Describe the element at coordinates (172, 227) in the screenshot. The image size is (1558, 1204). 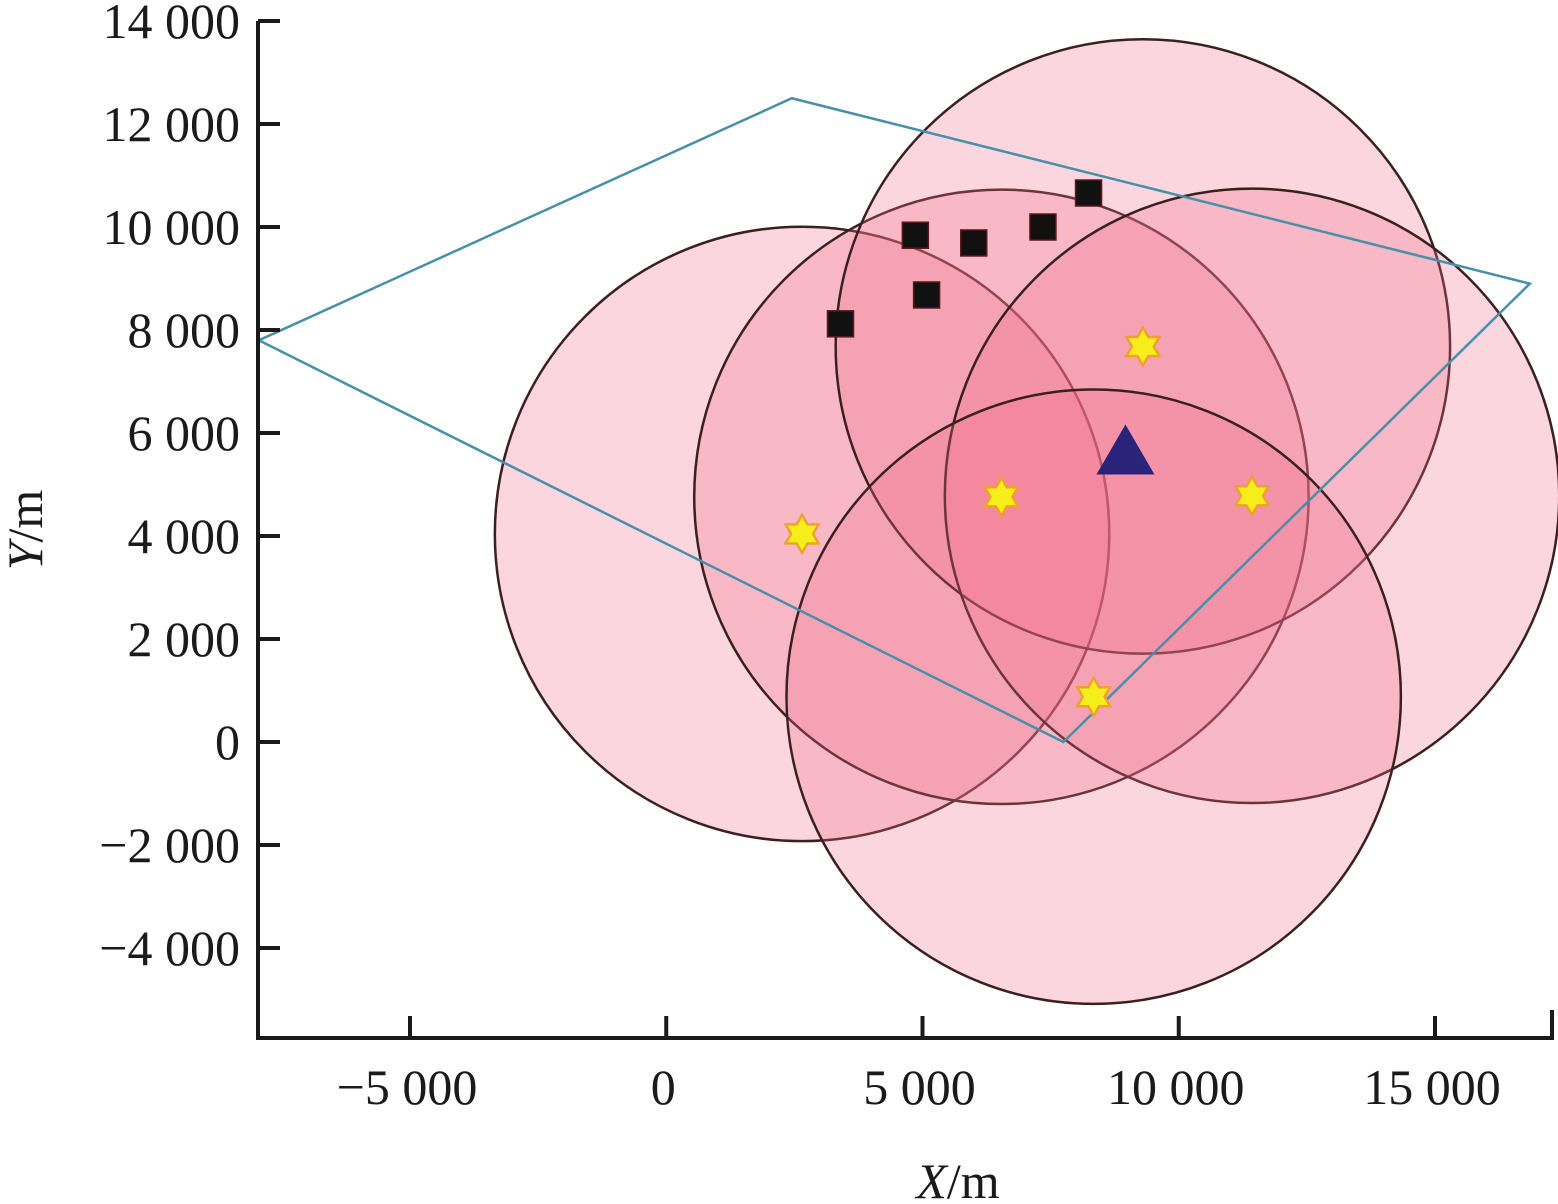
I see `y-tick-label: 10 000` at that location.